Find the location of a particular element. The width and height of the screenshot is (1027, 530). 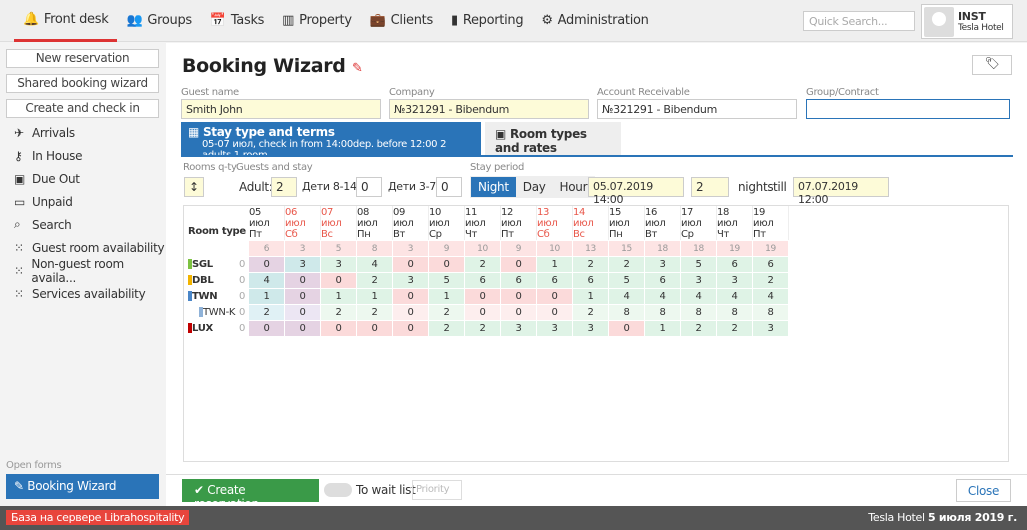

nav-administration: ⚙ Administration is located at coordinates (594, 21).